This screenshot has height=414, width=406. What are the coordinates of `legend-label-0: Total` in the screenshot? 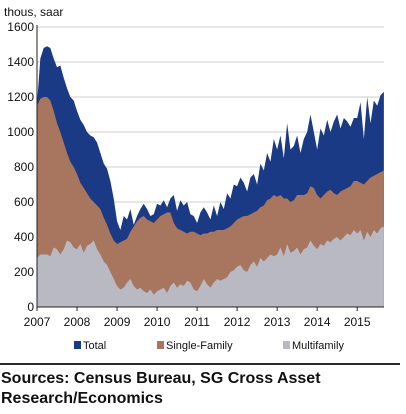 It's located at (94, 346).